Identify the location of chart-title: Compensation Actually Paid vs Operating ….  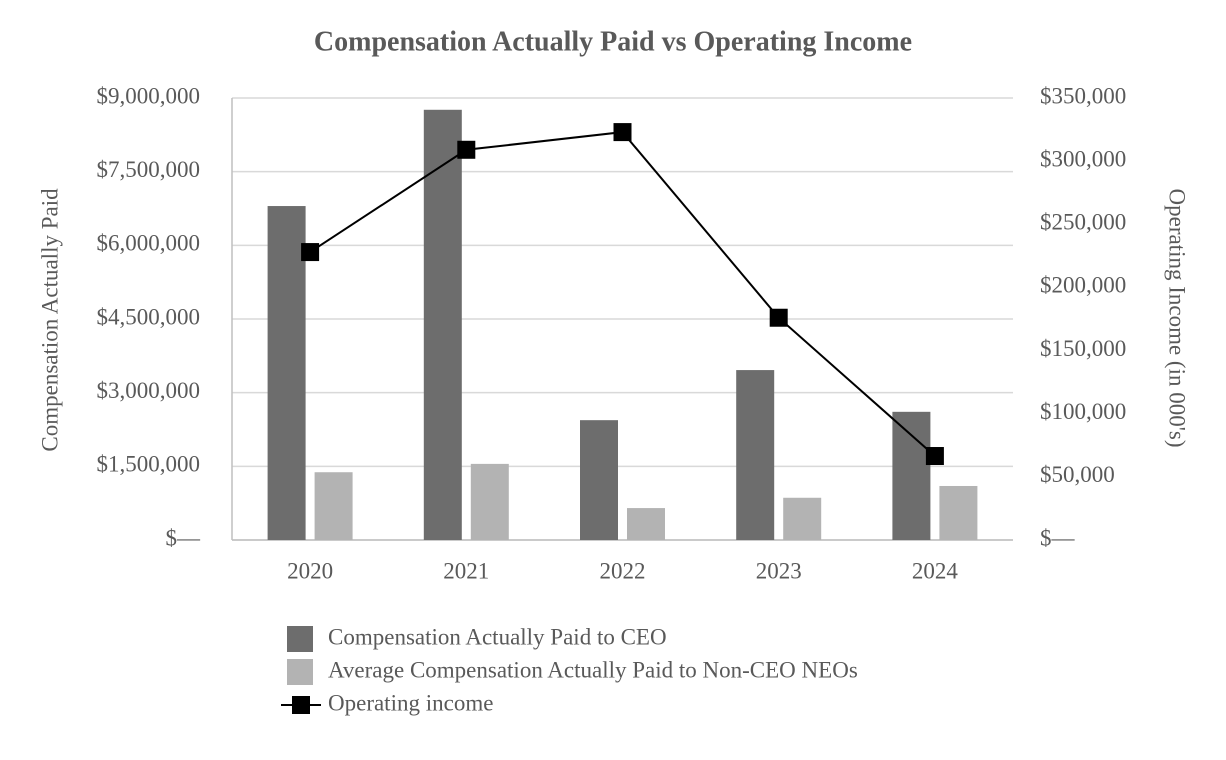
(613, 41).